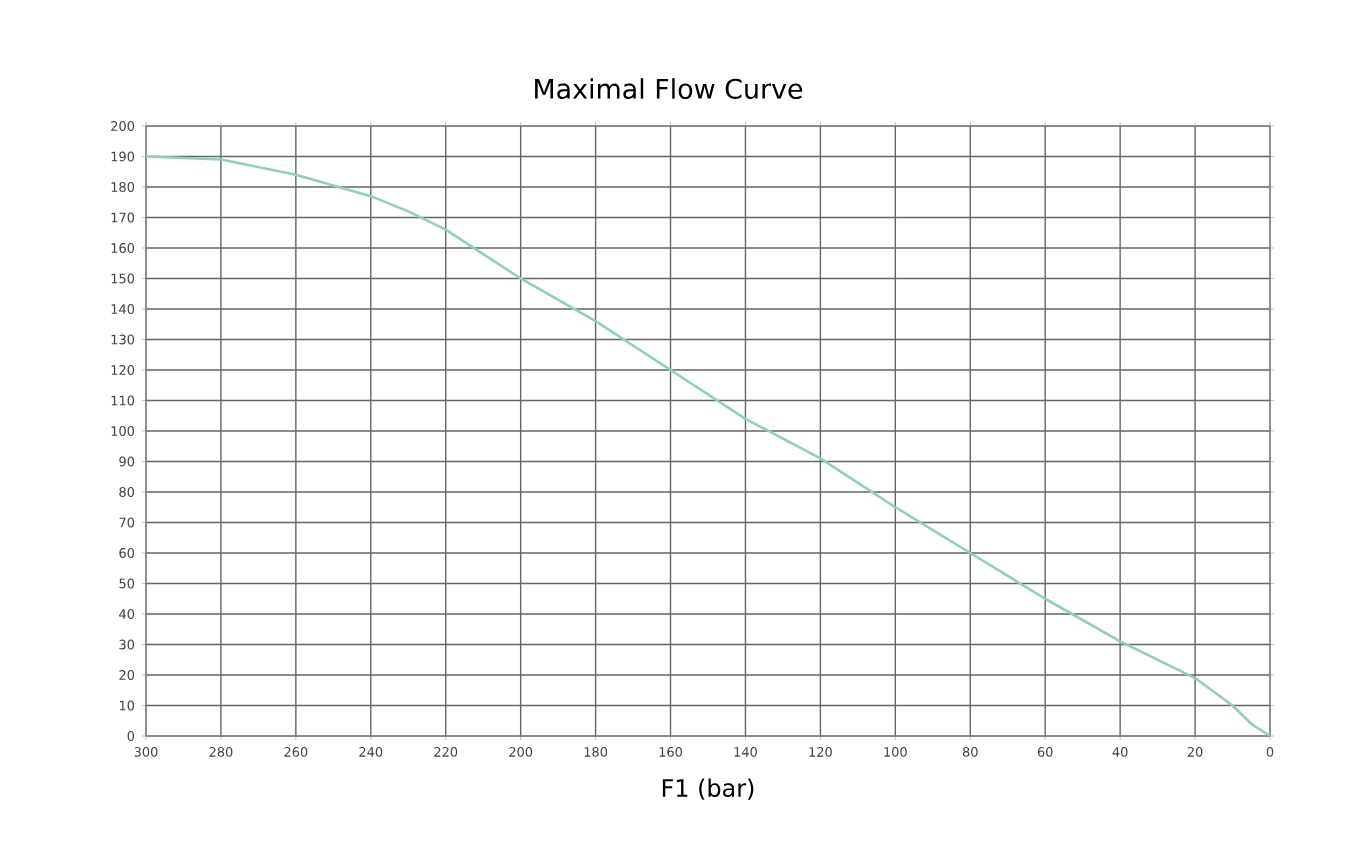  Describe the element at coordinates (669, 88) in the screenshot. I see `chart-title: Maximal Flow Curve` at that location.